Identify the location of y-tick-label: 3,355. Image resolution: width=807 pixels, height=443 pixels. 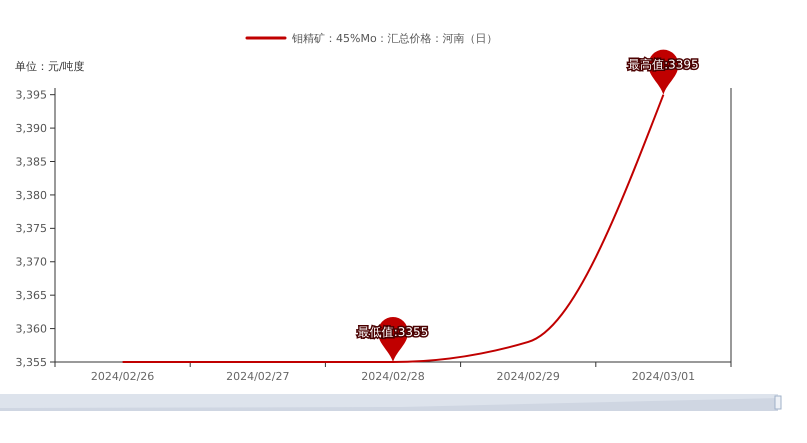
(31, 362).